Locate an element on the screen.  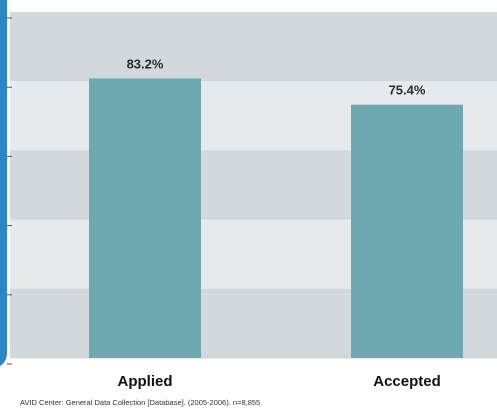
category-label: Applied is located at coordinates (145, 381).